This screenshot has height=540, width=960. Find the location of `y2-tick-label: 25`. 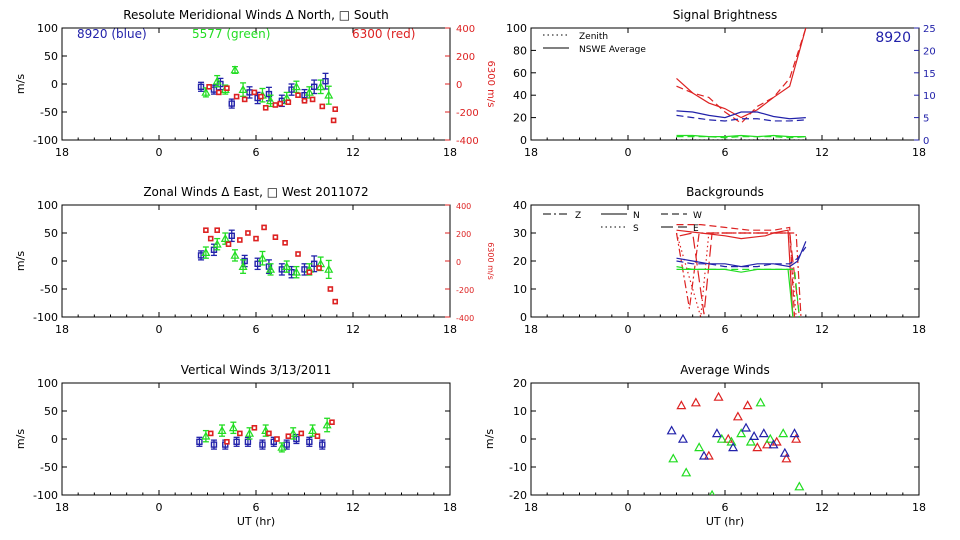

y2-tick-label: 25 is located at coordinates (929, 29).